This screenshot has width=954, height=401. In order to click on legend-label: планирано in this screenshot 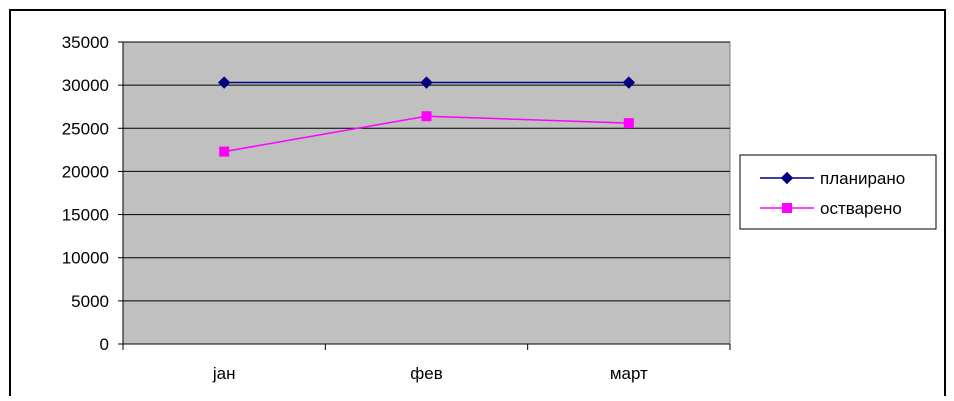, I will do `click(862, 178)`.